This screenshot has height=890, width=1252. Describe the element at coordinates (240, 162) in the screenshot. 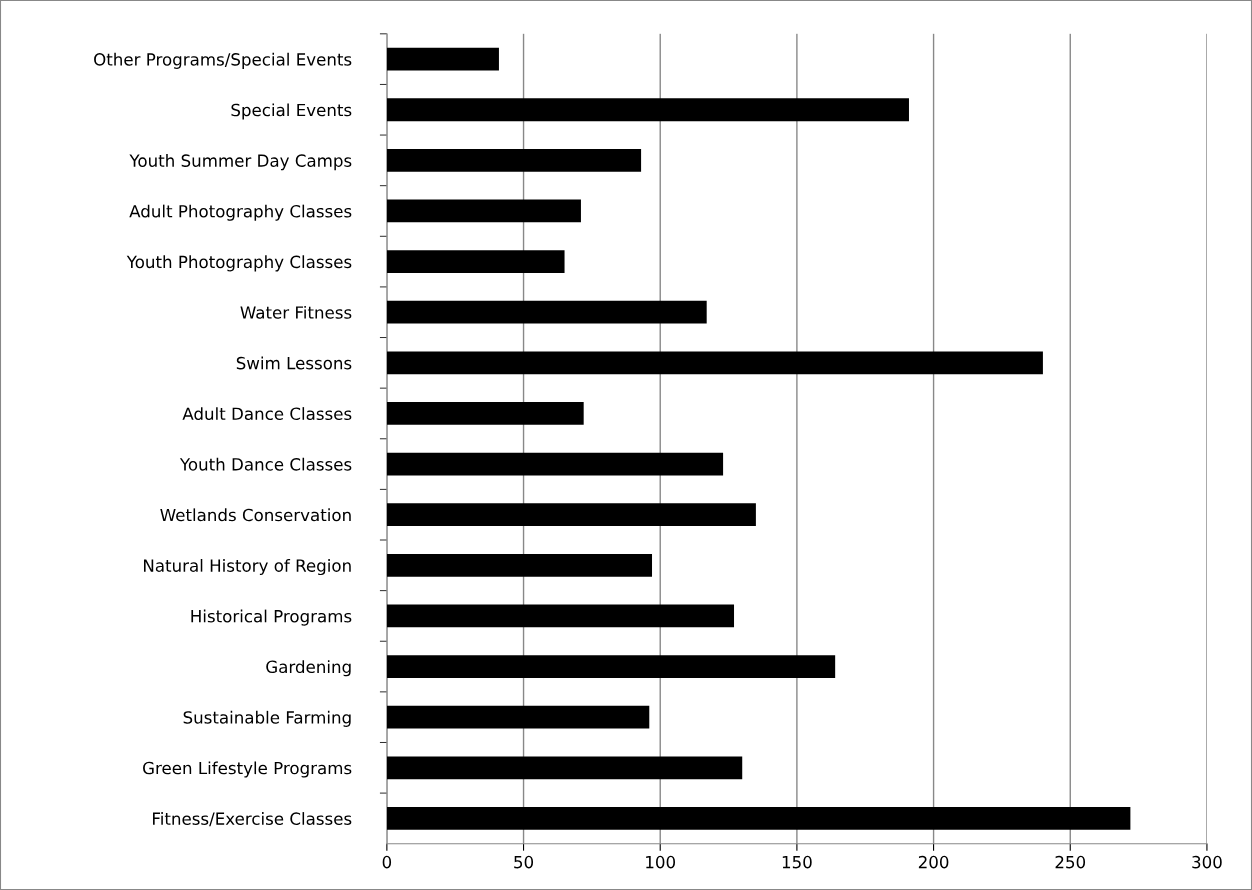

I see `y-tick-label: Youth Summer Day Camps` at that location.